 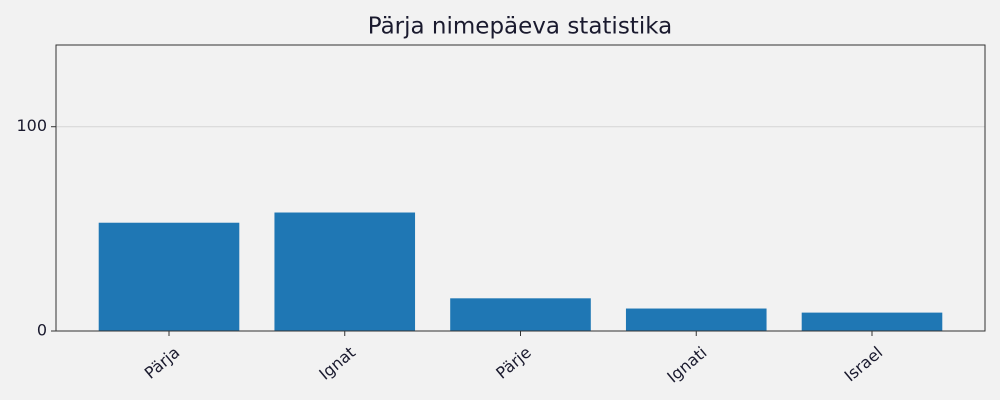 What do you see at coordinates (42, 330) in the screenshot?
I see `y-tick-label: 0` at bounding box center [42, 330].